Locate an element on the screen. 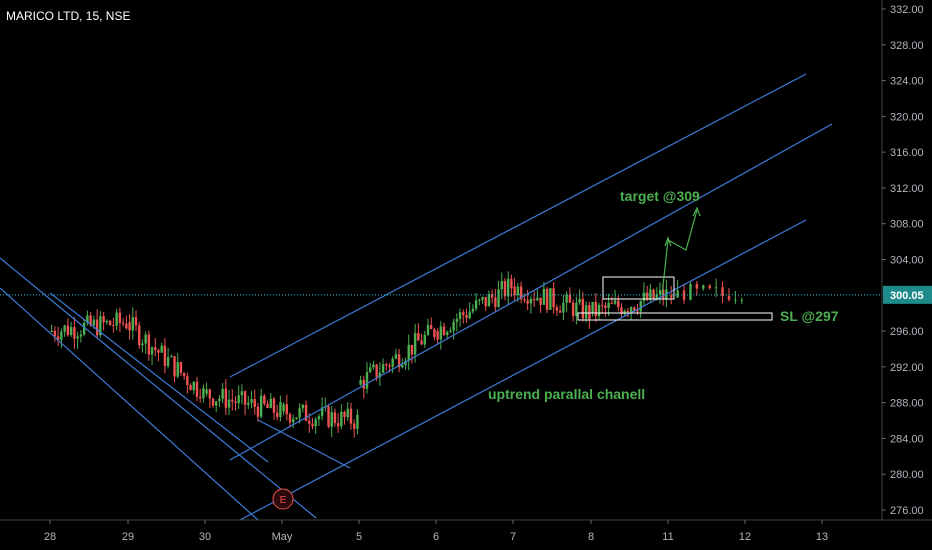 The width and height of the screenshot is (932, 550). down-channel-lower-line is located at coordinates (129, 404).